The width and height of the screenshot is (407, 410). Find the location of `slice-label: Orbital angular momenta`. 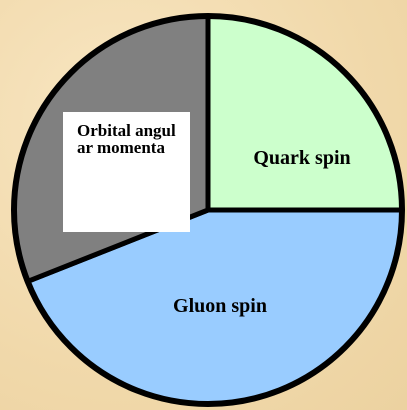

slice-label: Orbital angular momenta is located at coordinates (126, 172).